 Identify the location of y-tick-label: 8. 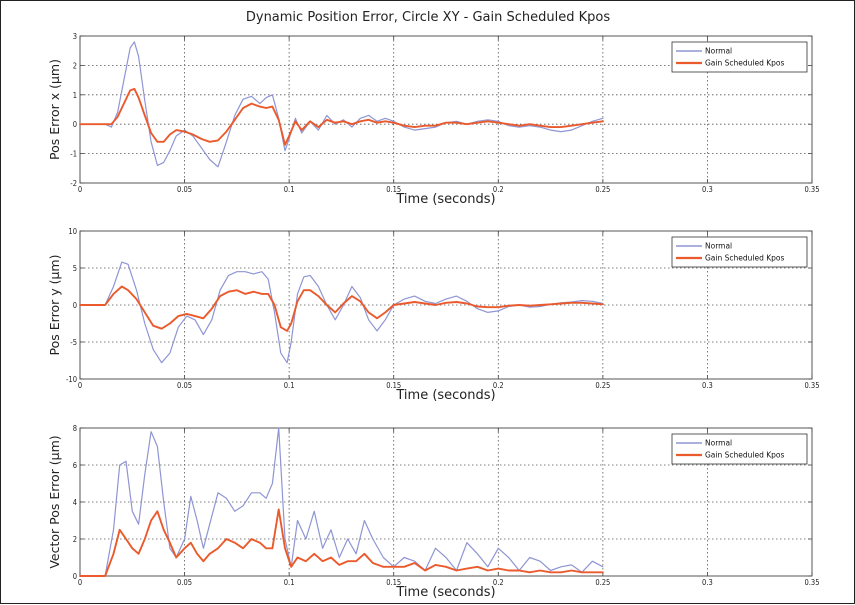
(75, 428).